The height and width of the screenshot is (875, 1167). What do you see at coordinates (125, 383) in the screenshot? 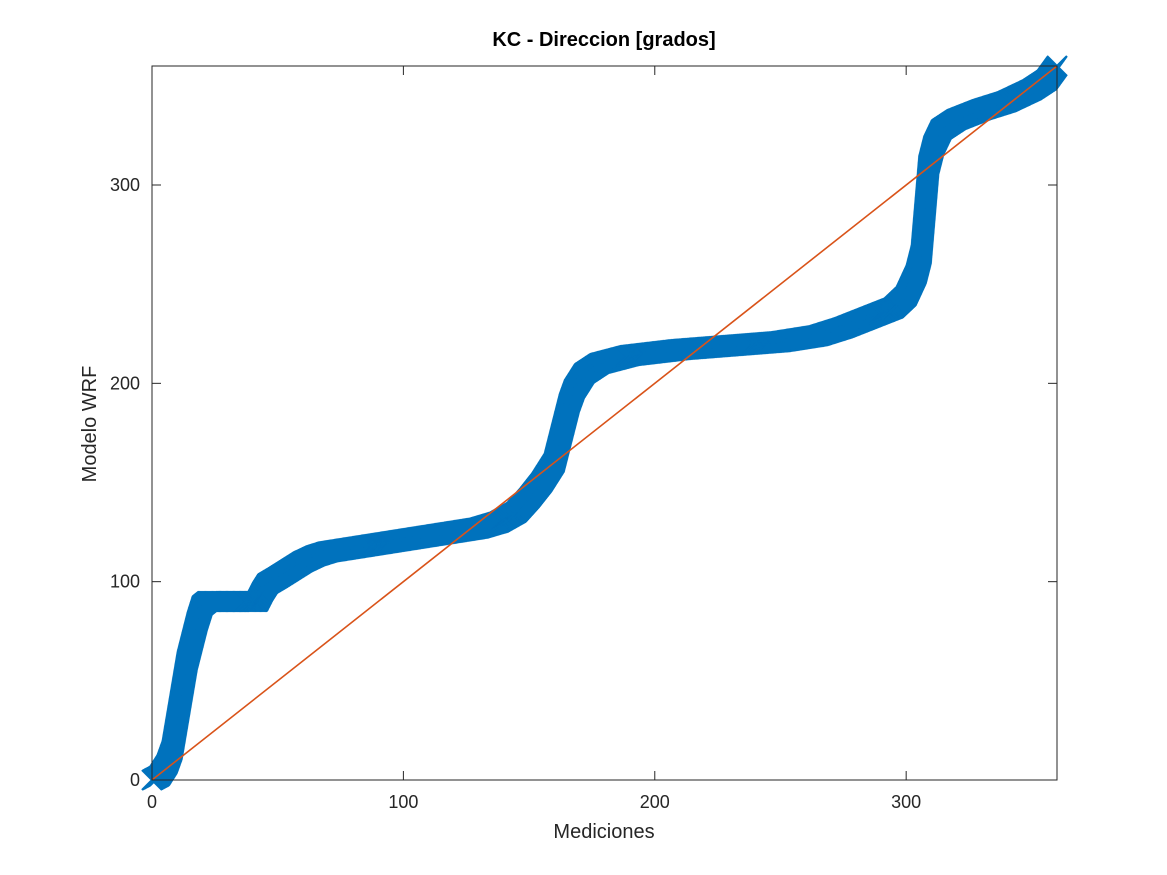
I see `y-tick-label-2: 200` at bounding box center [125, 383].